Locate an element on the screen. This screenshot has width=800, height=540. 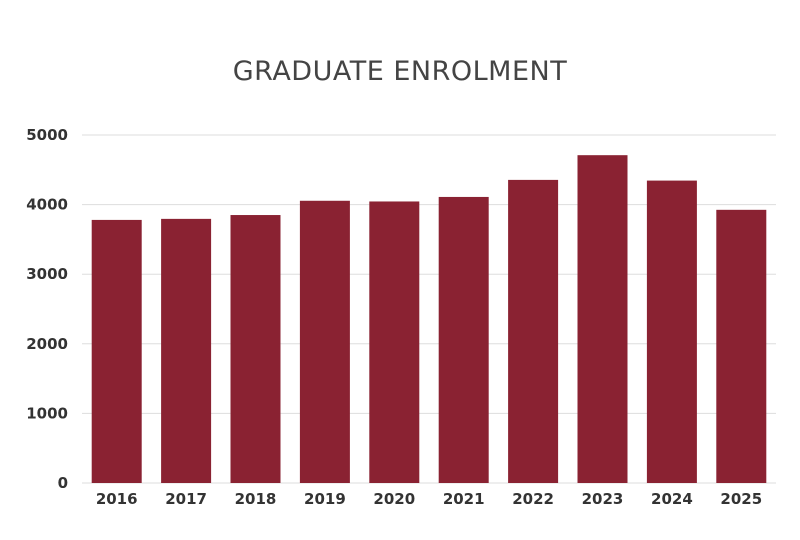
bar-2024 is located at coordinates (671, 331).